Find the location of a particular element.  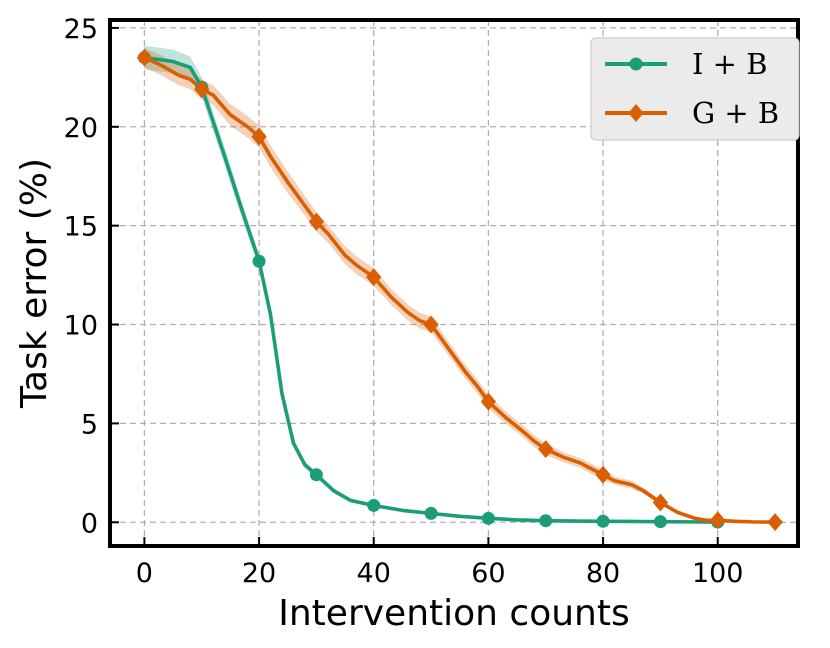

y-axis-label: Task error (%) is located at coordinates (34, 283).